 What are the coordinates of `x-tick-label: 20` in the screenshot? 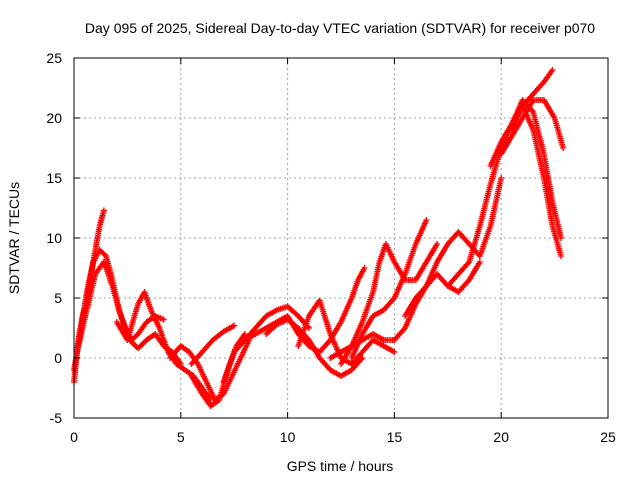 It's located at (501, 437).